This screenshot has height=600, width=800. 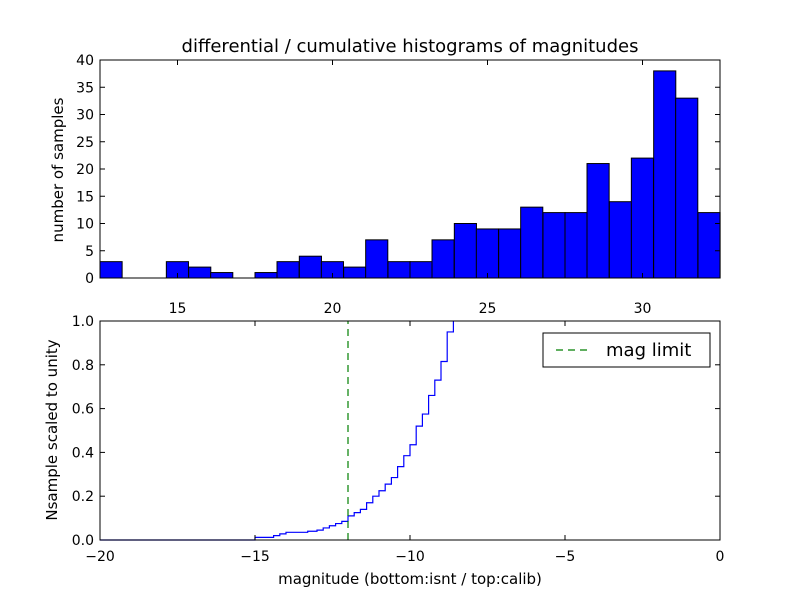 What do you see at coordinates (85, 88) in the screenshot?
I see `top-y-tick-label: 35` at bounding box center [85, 88].